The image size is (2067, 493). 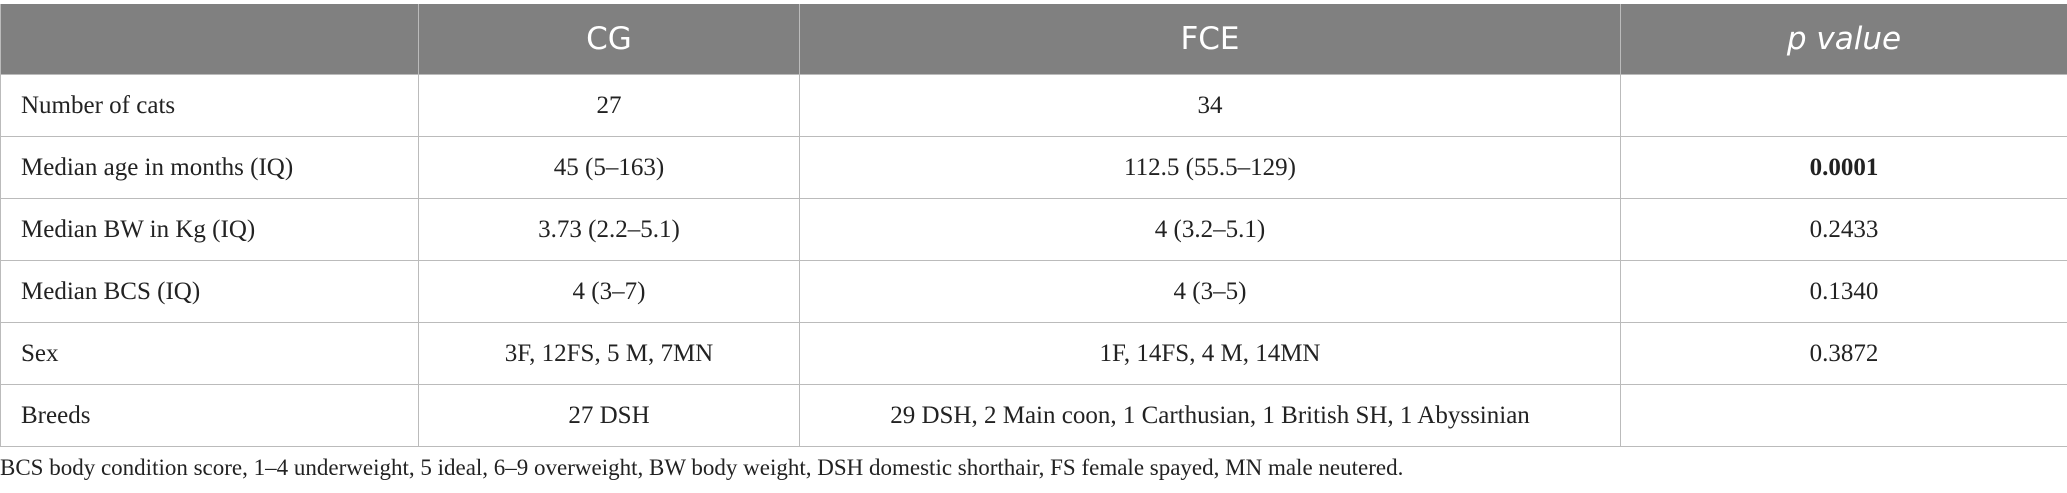 What do you see at coordinates (1210, 39) in the screenshot?
I see `header-cell: FCE` at bounding box center [1210, 39].